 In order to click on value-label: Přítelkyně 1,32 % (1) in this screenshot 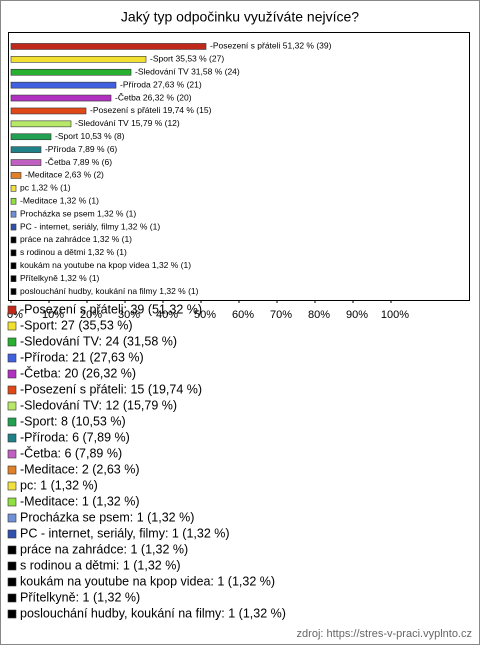, I will do `click(60, 278)`.